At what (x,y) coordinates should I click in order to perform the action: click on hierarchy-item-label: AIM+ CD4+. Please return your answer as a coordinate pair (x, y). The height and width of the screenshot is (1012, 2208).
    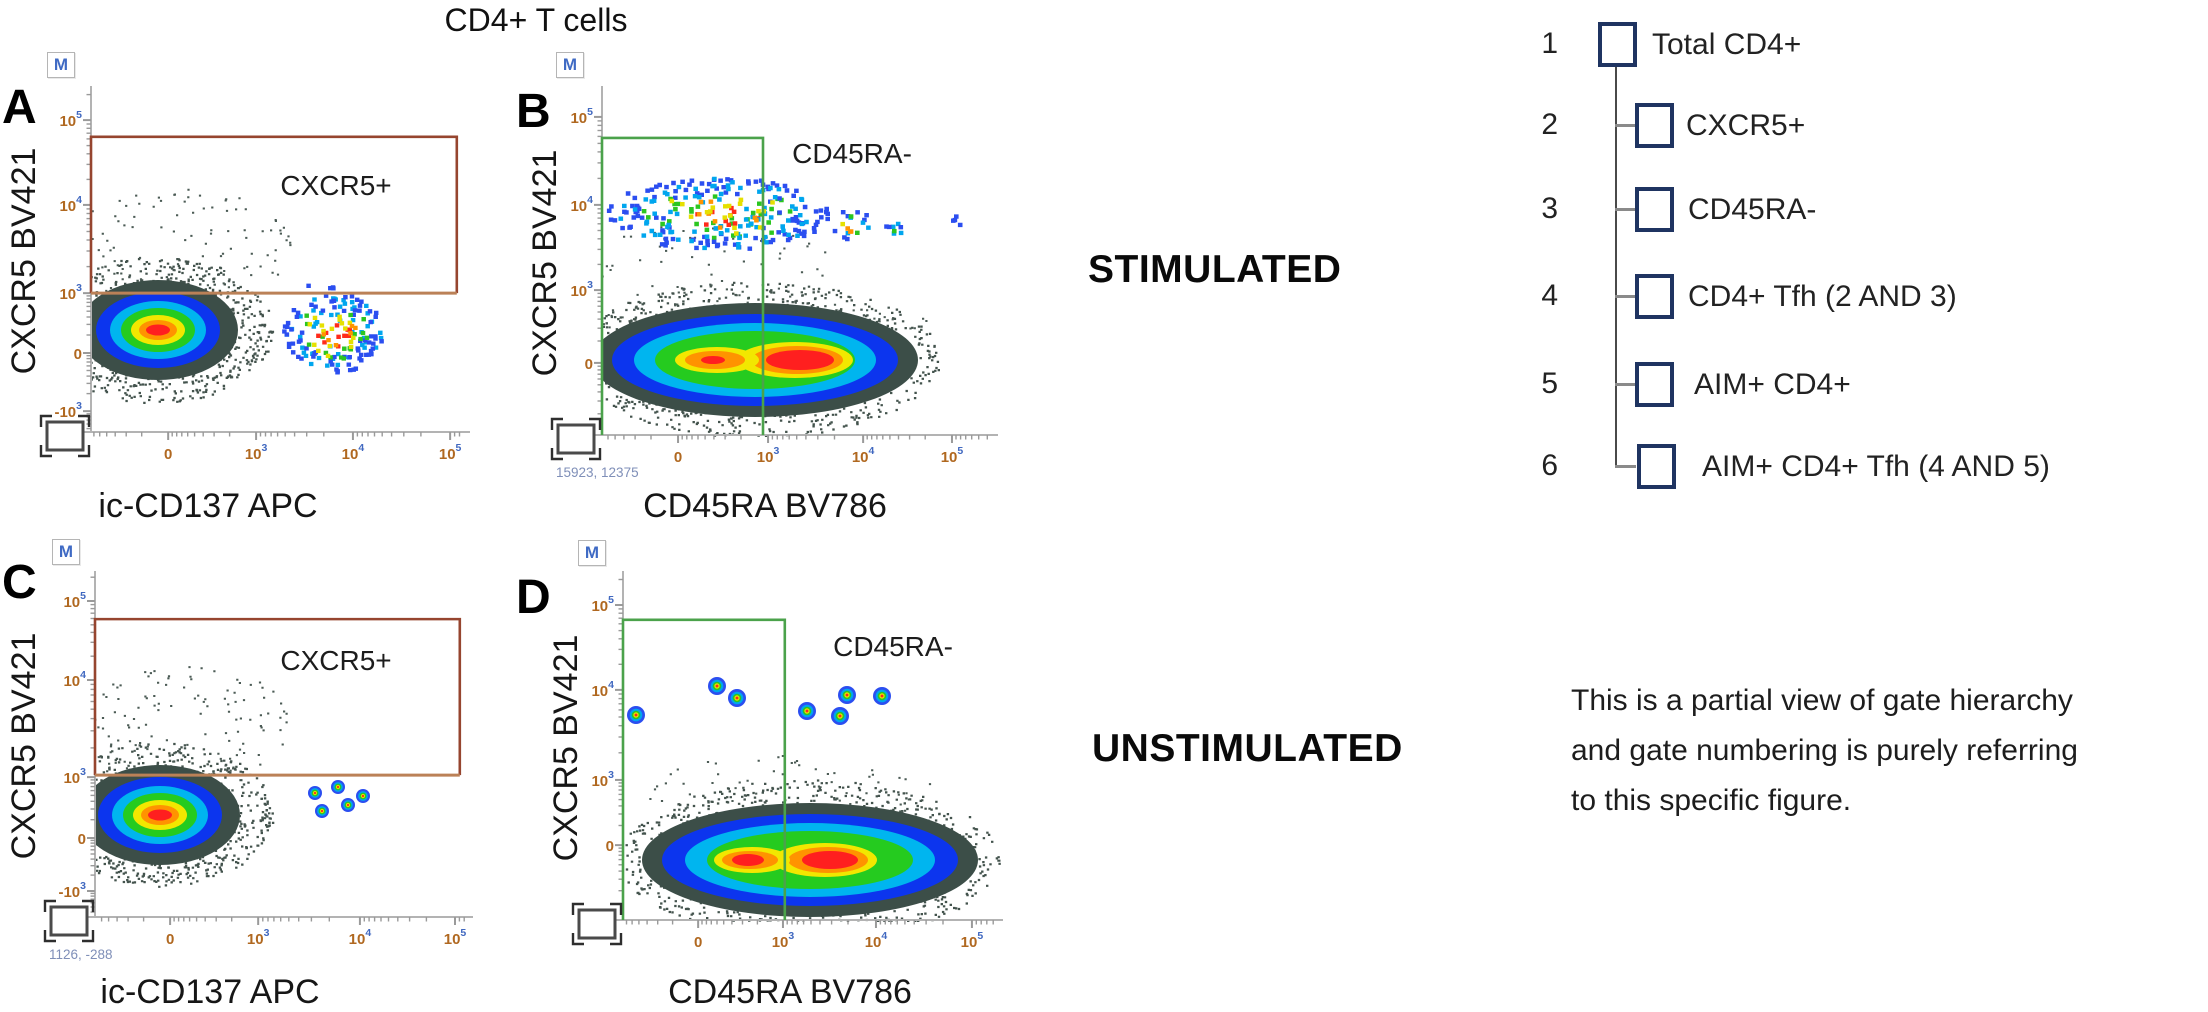
    Looking at the image, I should click on (1772, 384).